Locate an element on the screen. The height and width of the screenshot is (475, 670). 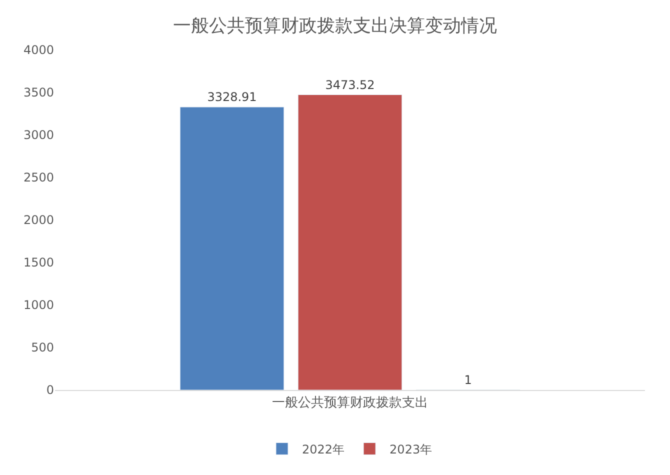
data-label: 3473.52 is located at coordinates (350, 85).